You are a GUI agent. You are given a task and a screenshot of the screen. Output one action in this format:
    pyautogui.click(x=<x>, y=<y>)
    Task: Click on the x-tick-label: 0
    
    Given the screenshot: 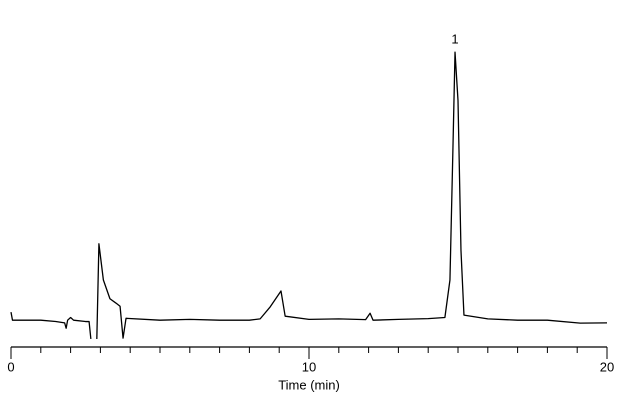 What is the action you would take?
    pyautogui.click(x=10, y=366)
    